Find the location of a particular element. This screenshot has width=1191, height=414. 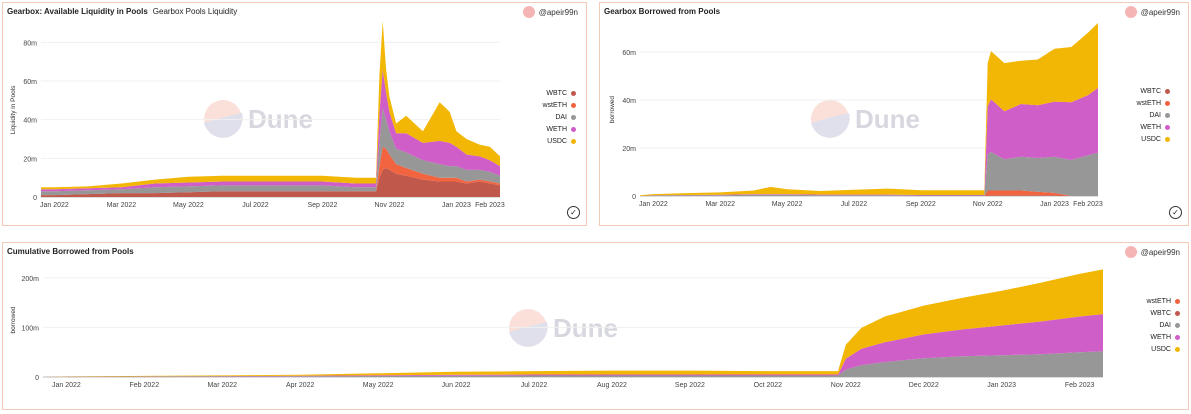

y-axis-label: borrowed is located at coordinates (13, 319).